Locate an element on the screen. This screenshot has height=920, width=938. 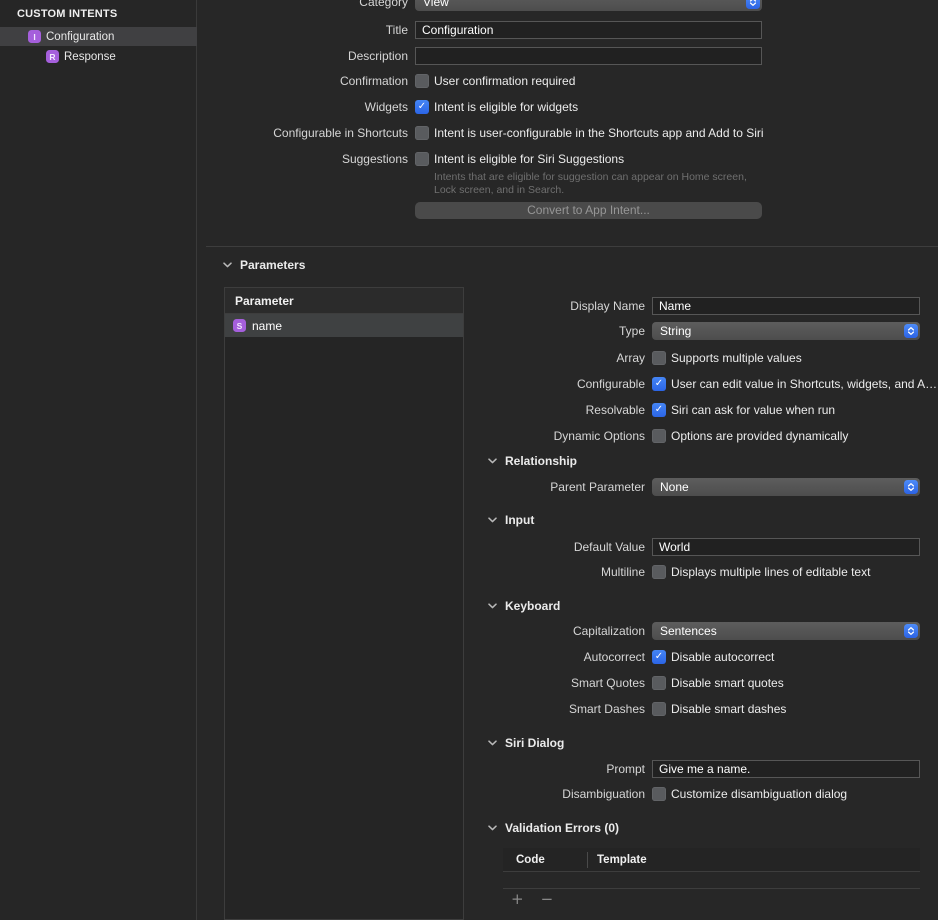
response-icon: R is located at coordinates (52, 56).